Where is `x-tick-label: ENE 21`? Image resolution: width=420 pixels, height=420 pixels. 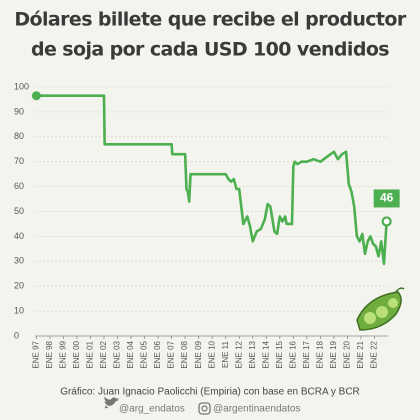 x-tick-label: ENE 21 is located at coordinates (360, 354).